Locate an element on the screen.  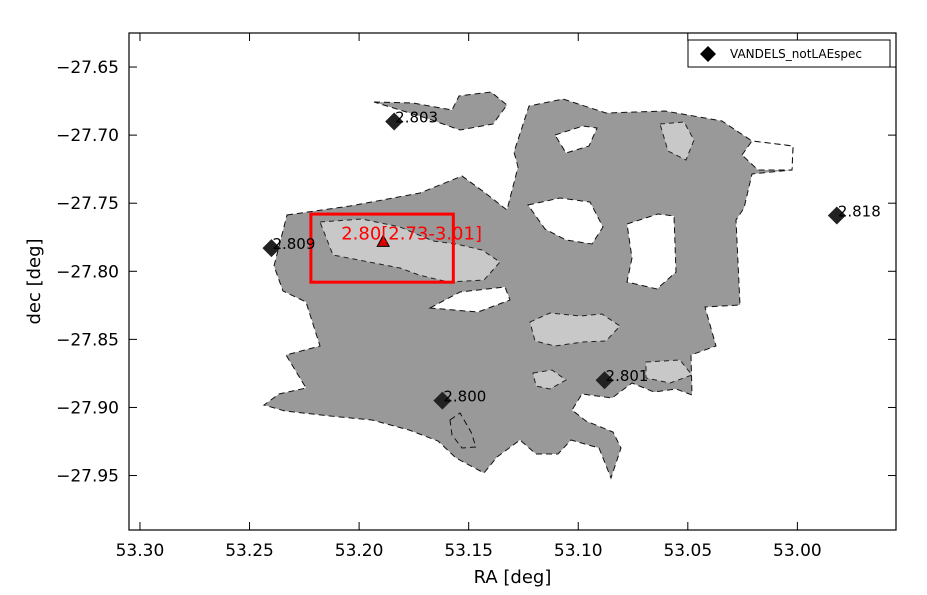
data-point-label: 2.803 is located at coordinates (416, 118).